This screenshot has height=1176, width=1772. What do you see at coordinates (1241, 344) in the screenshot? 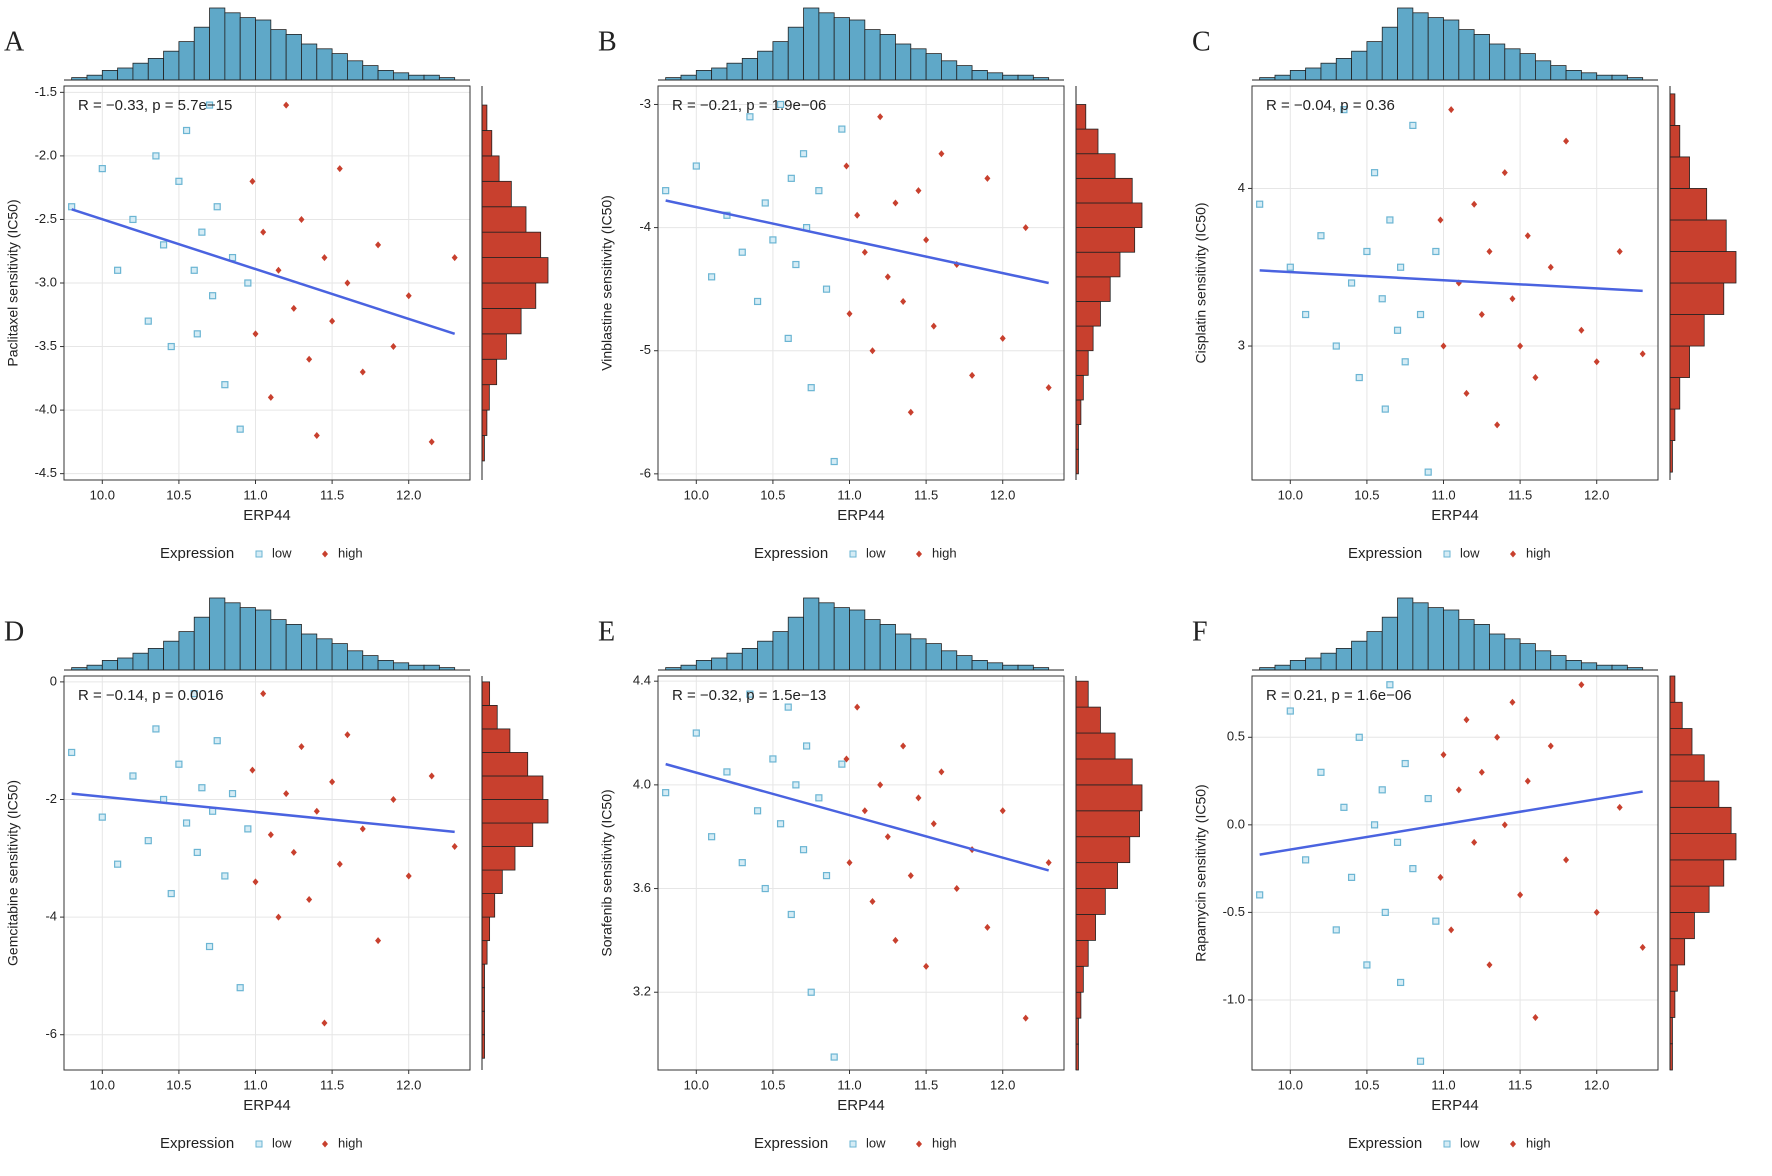
I see `y-tick-label: 3` at bounding box center [1241, 344].